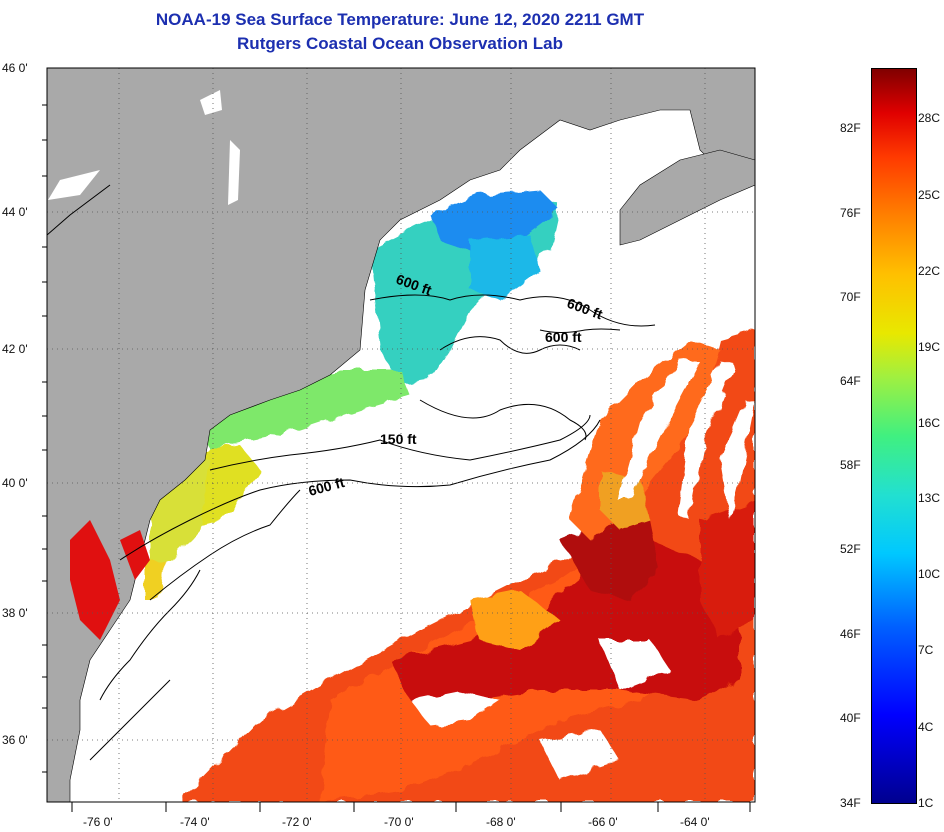 This screenshot has height=832, width=944. Describe the element at coordinates (15, 740) in the screenshot. I see `lat-label: 36 0'` at that location.